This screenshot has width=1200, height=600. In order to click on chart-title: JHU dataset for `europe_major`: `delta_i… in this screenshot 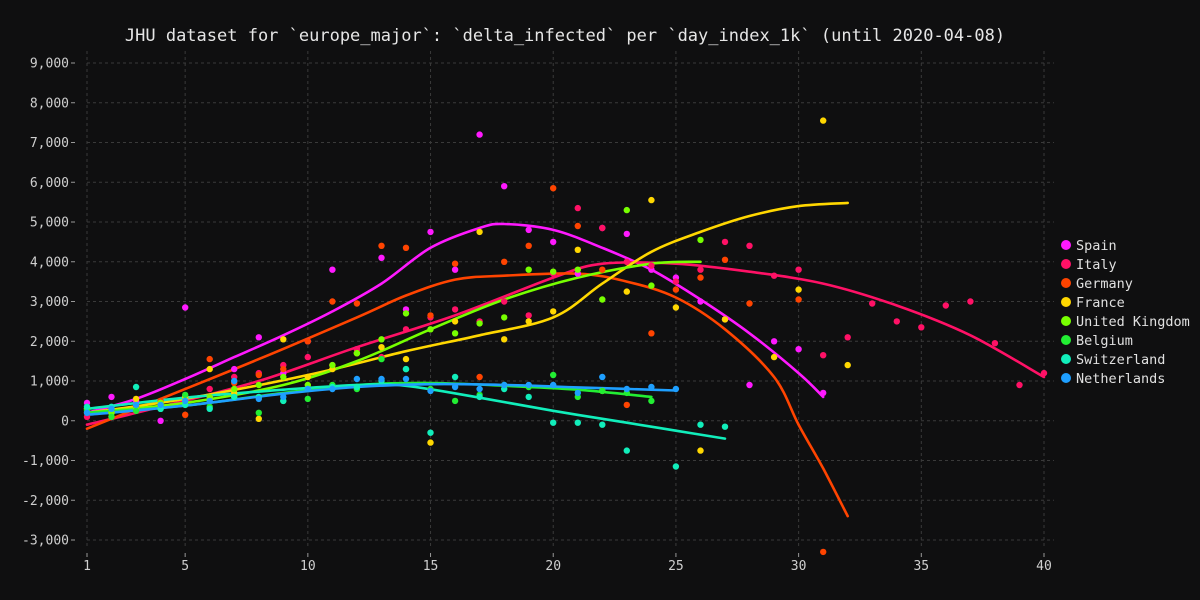, I will do `click(565, 36)`.